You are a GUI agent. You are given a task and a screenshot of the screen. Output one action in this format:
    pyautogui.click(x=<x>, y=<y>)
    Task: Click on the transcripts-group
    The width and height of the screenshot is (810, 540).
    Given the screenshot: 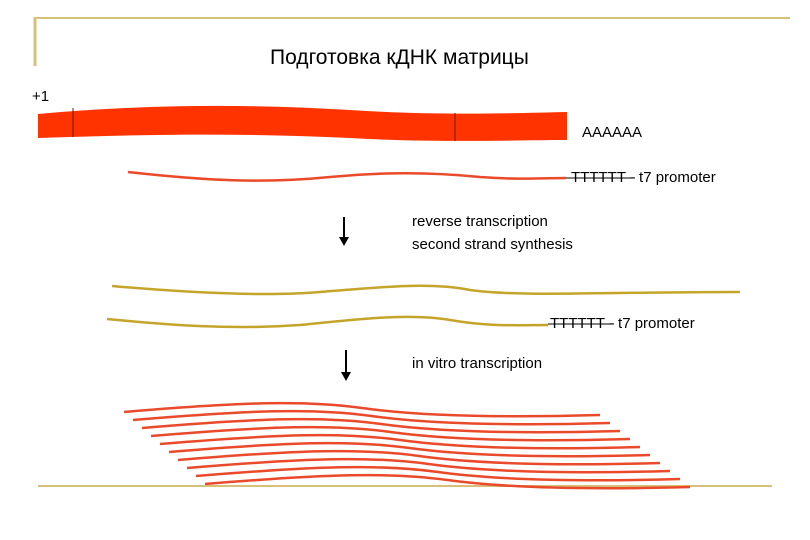 What is the action you would take?
    pyautogui.click(x=407, y=445)
    